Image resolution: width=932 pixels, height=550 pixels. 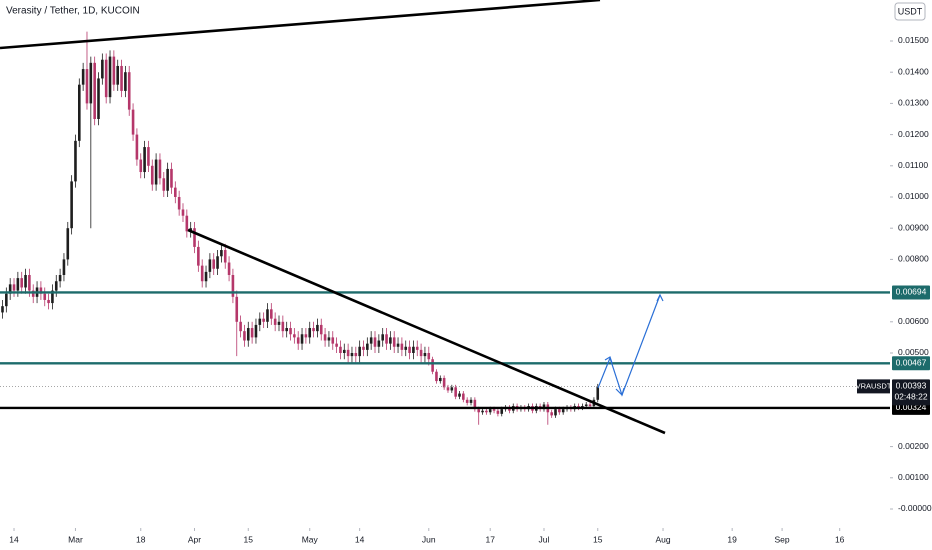 I want to click on y-tick-label: -0.00000, so click(x=915, y=508).